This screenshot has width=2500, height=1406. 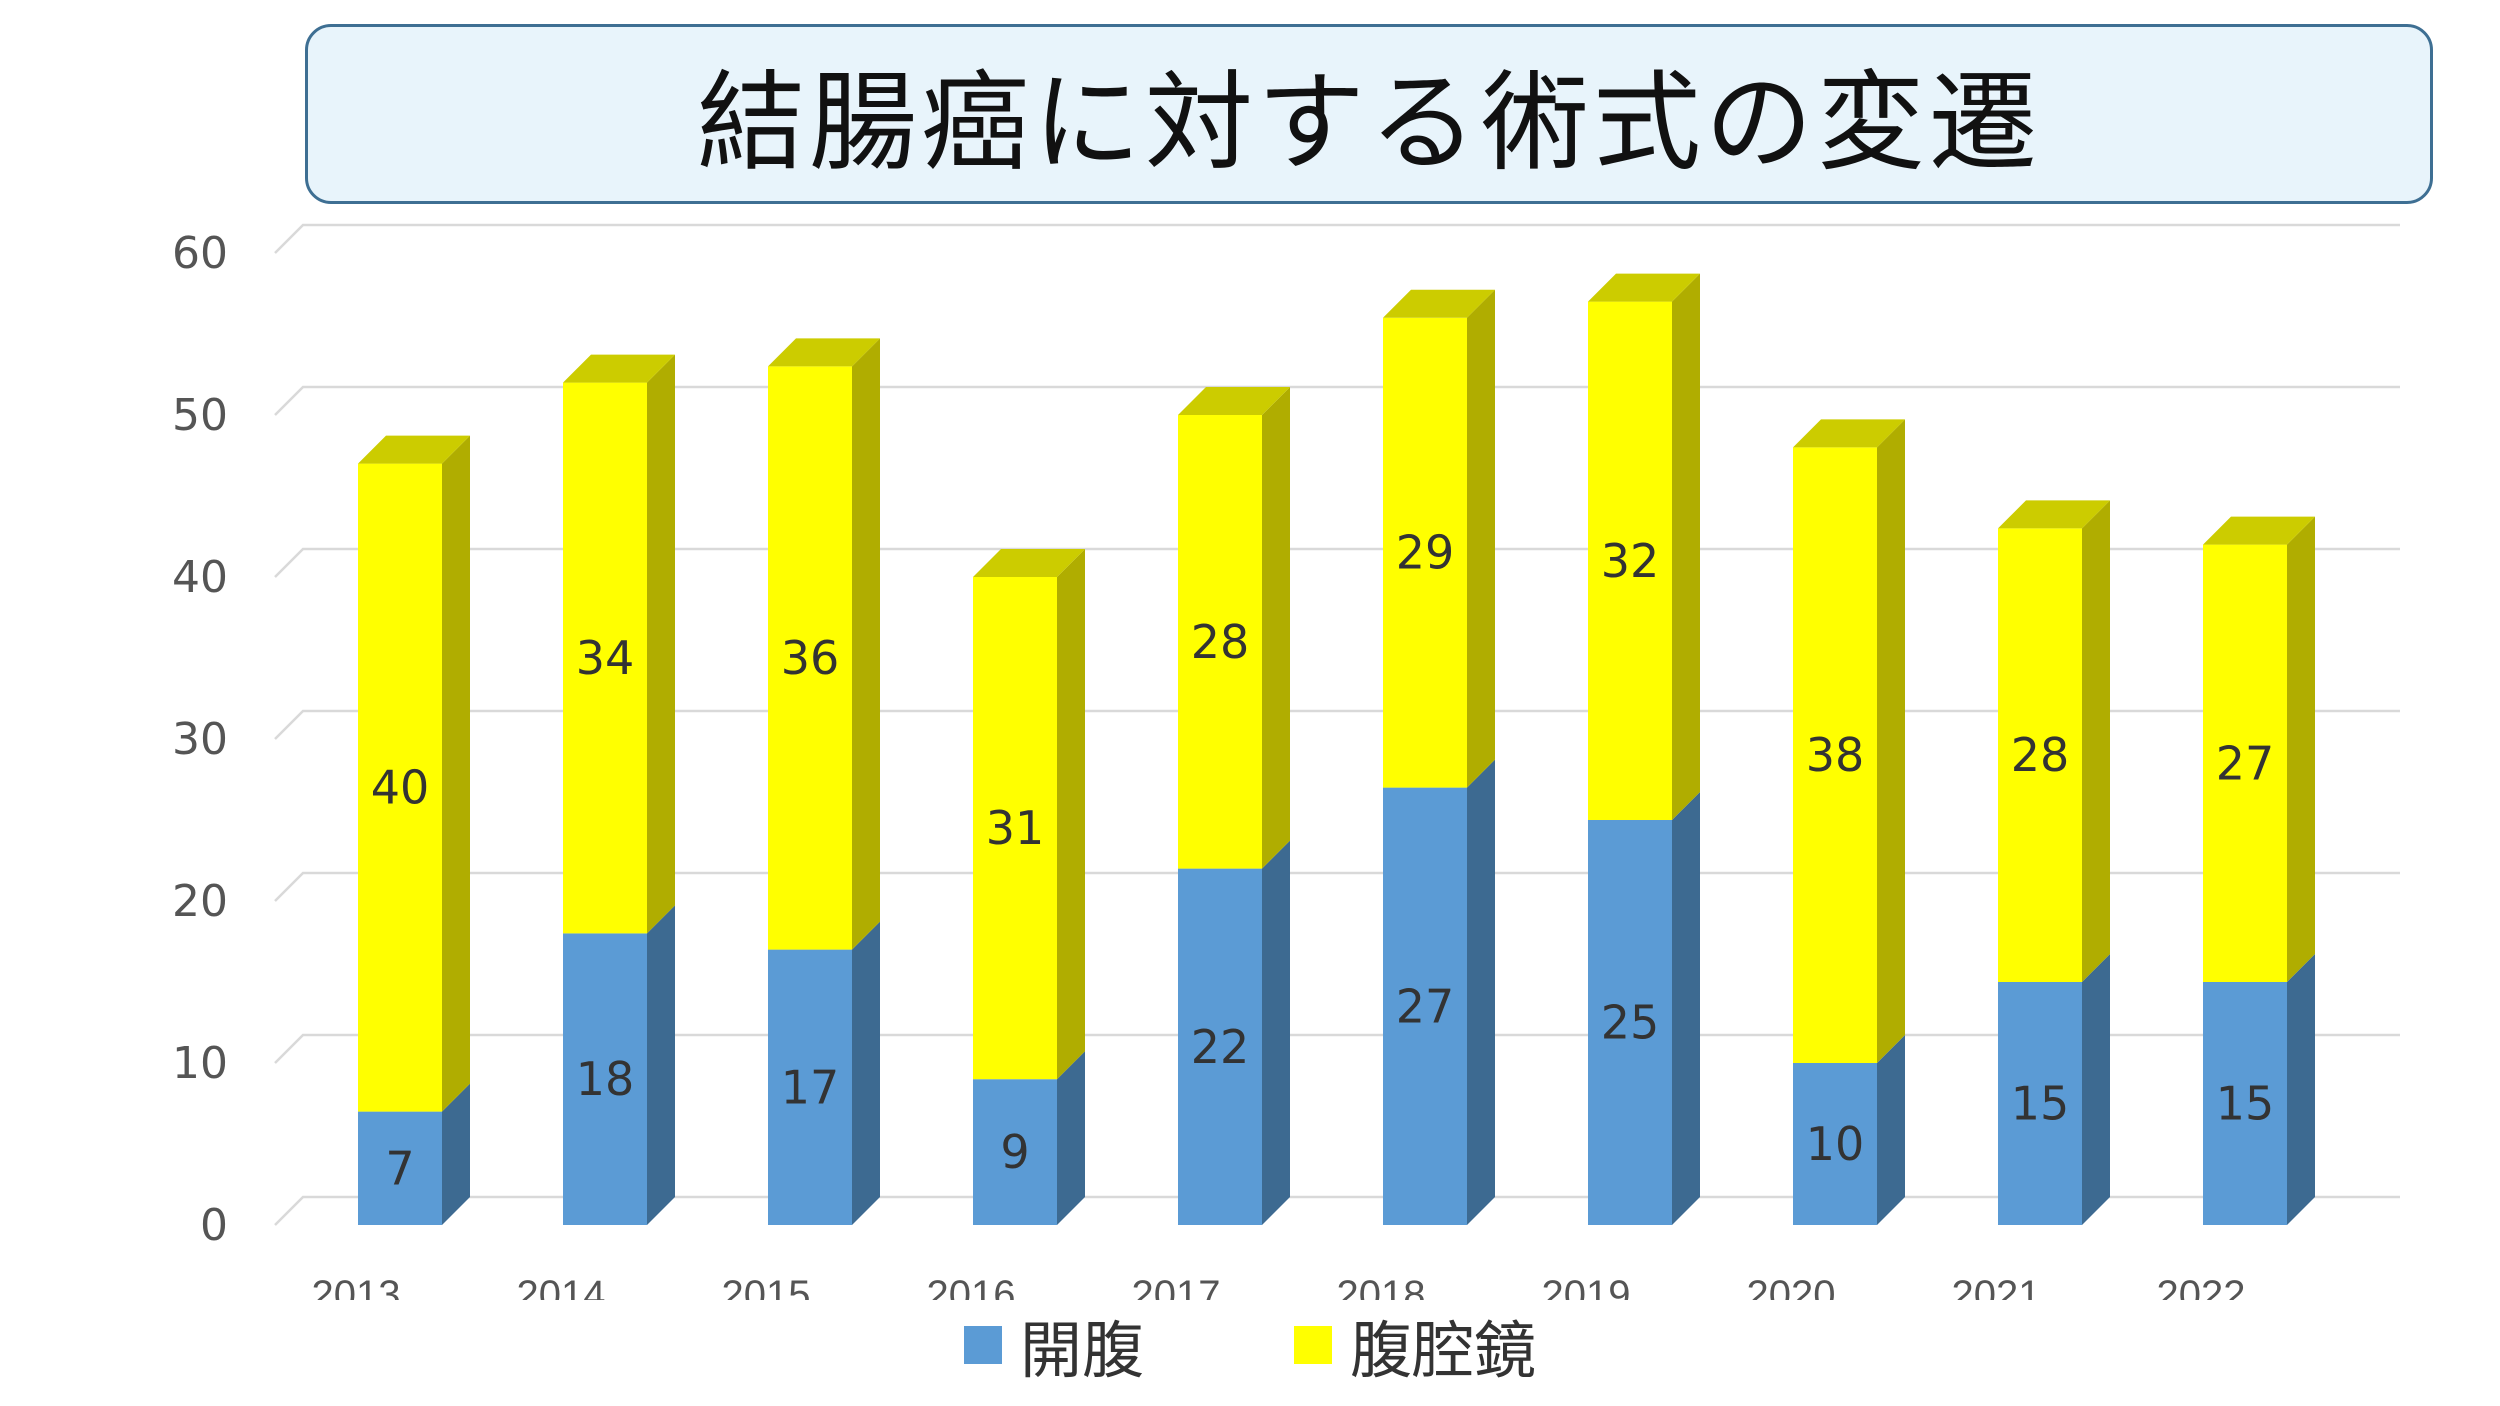 I want to click on data-label-open: 27, so click(x=1425, y=1006).